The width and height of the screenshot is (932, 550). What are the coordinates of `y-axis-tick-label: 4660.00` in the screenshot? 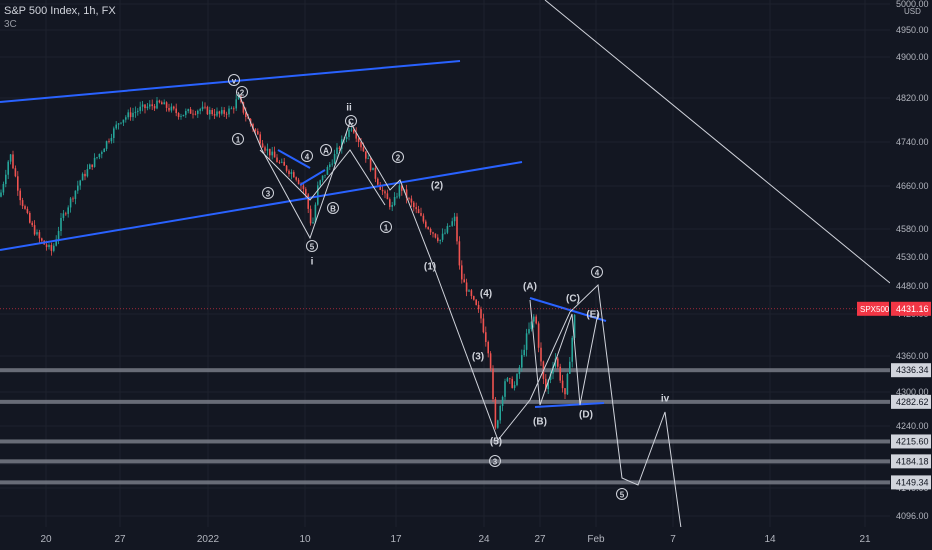 It's located at (912, 186).